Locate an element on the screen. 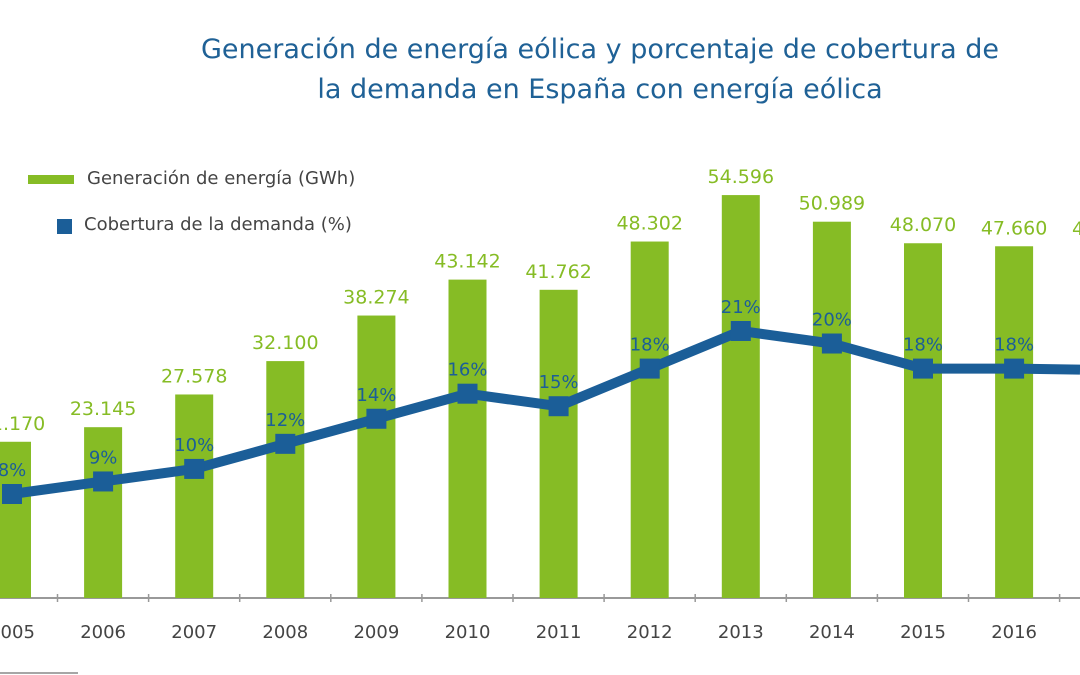 The image size is (1080, 675). bar-label-2015: 48.070 is located at coordinates (923, 225).